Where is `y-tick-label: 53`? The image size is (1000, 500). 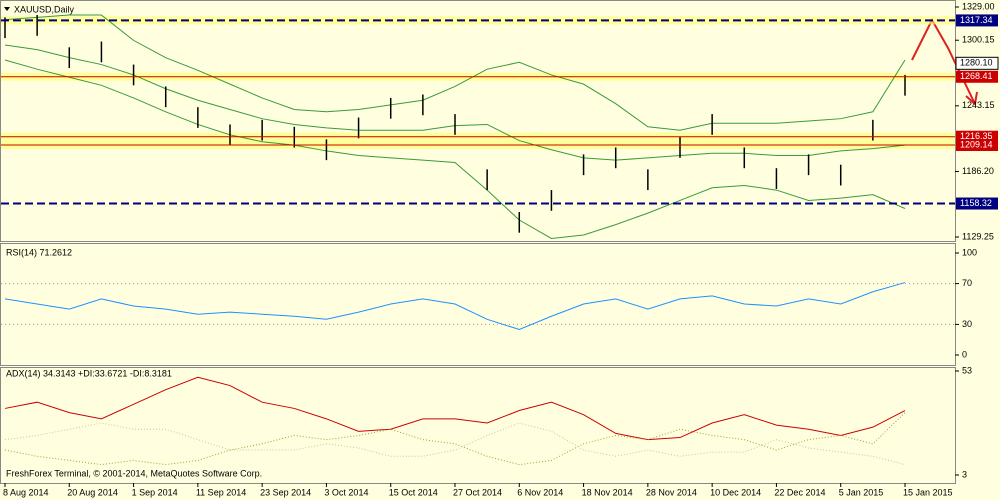 y-tick-label: 53 is located at coordinates (967, 370).